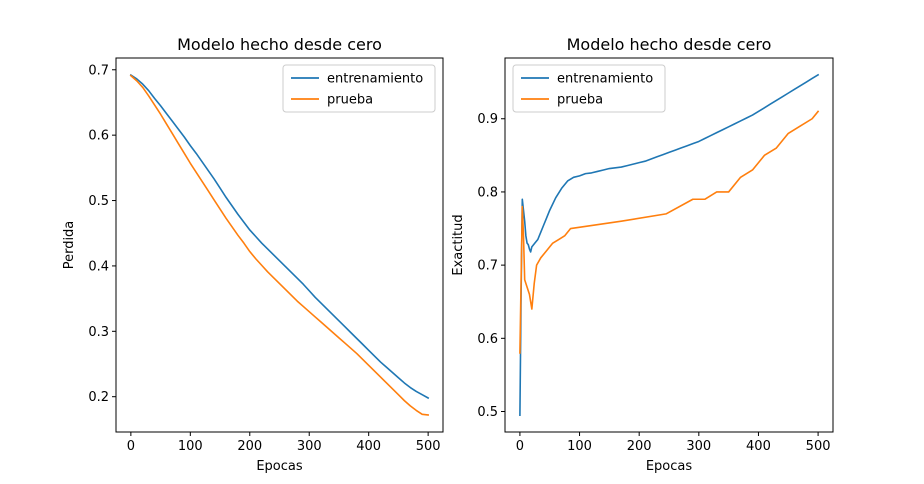 This screenshot has width=924, height=484. Describe the element at coordinates (487, 192) in the screenshot. I see `y-tick-label: 0.8` at that location.